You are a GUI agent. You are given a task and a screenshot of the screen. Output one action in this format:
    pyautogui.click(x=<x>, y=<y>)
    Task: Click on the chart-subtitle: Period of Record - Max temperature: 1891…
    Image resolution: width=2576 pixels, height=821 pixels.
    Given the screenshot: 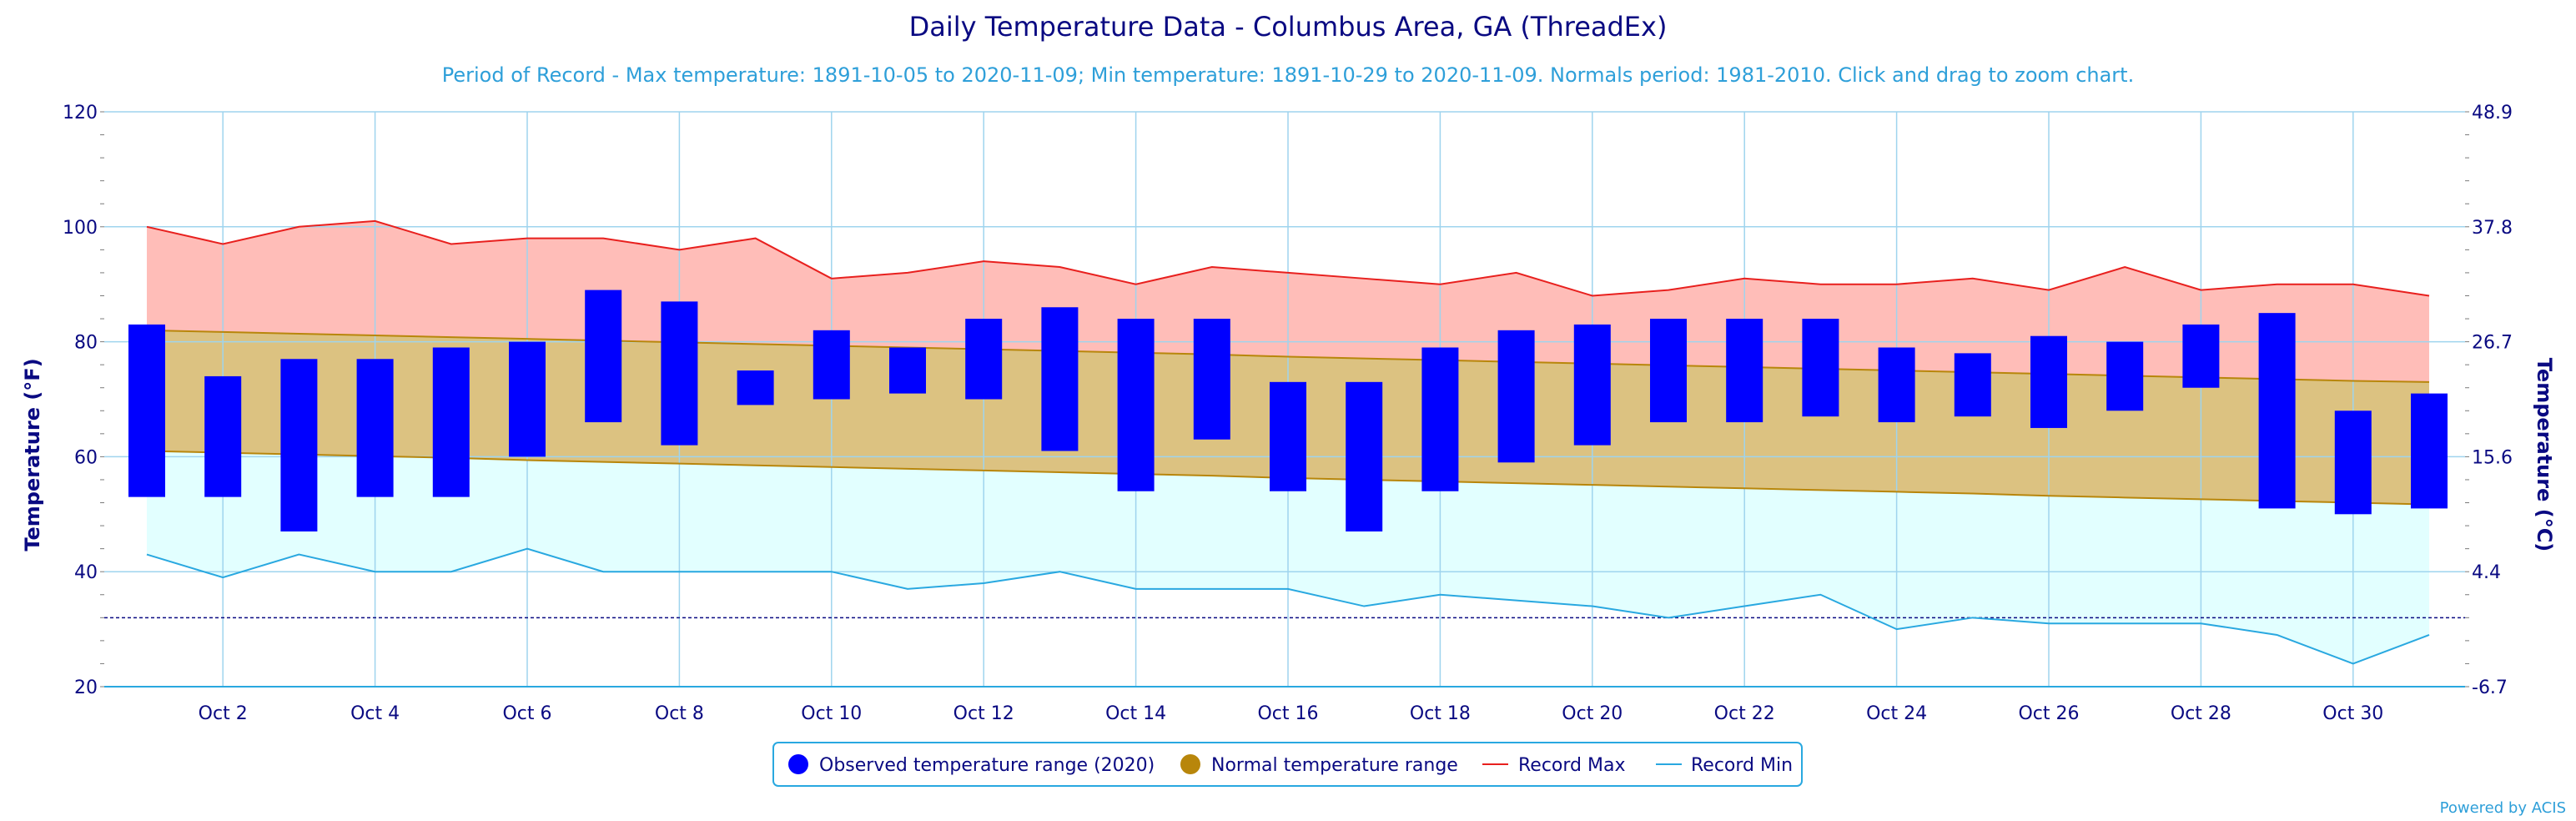 What is the action you would take?
    pyautogui.click(x=1288, y=75)
    